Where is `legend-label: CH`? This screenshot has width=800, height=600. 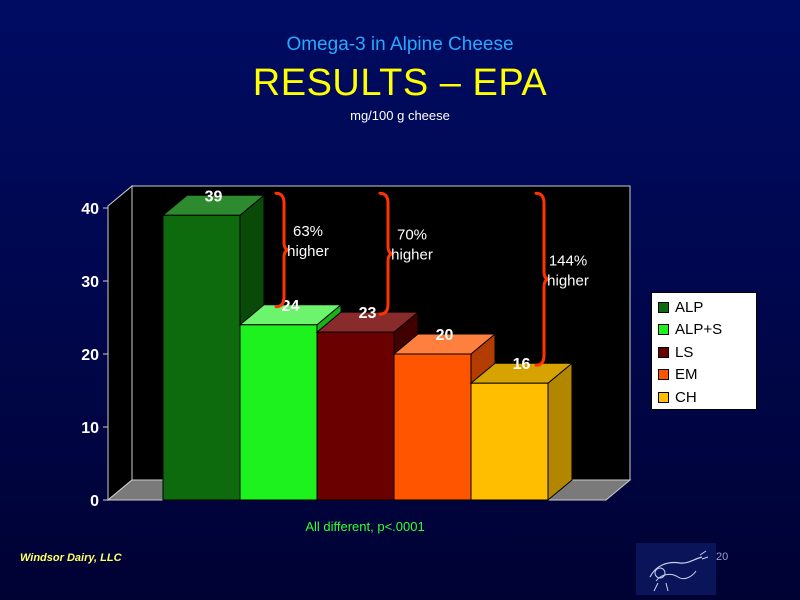 legend-label: CH is located at coordinates (686, 397).